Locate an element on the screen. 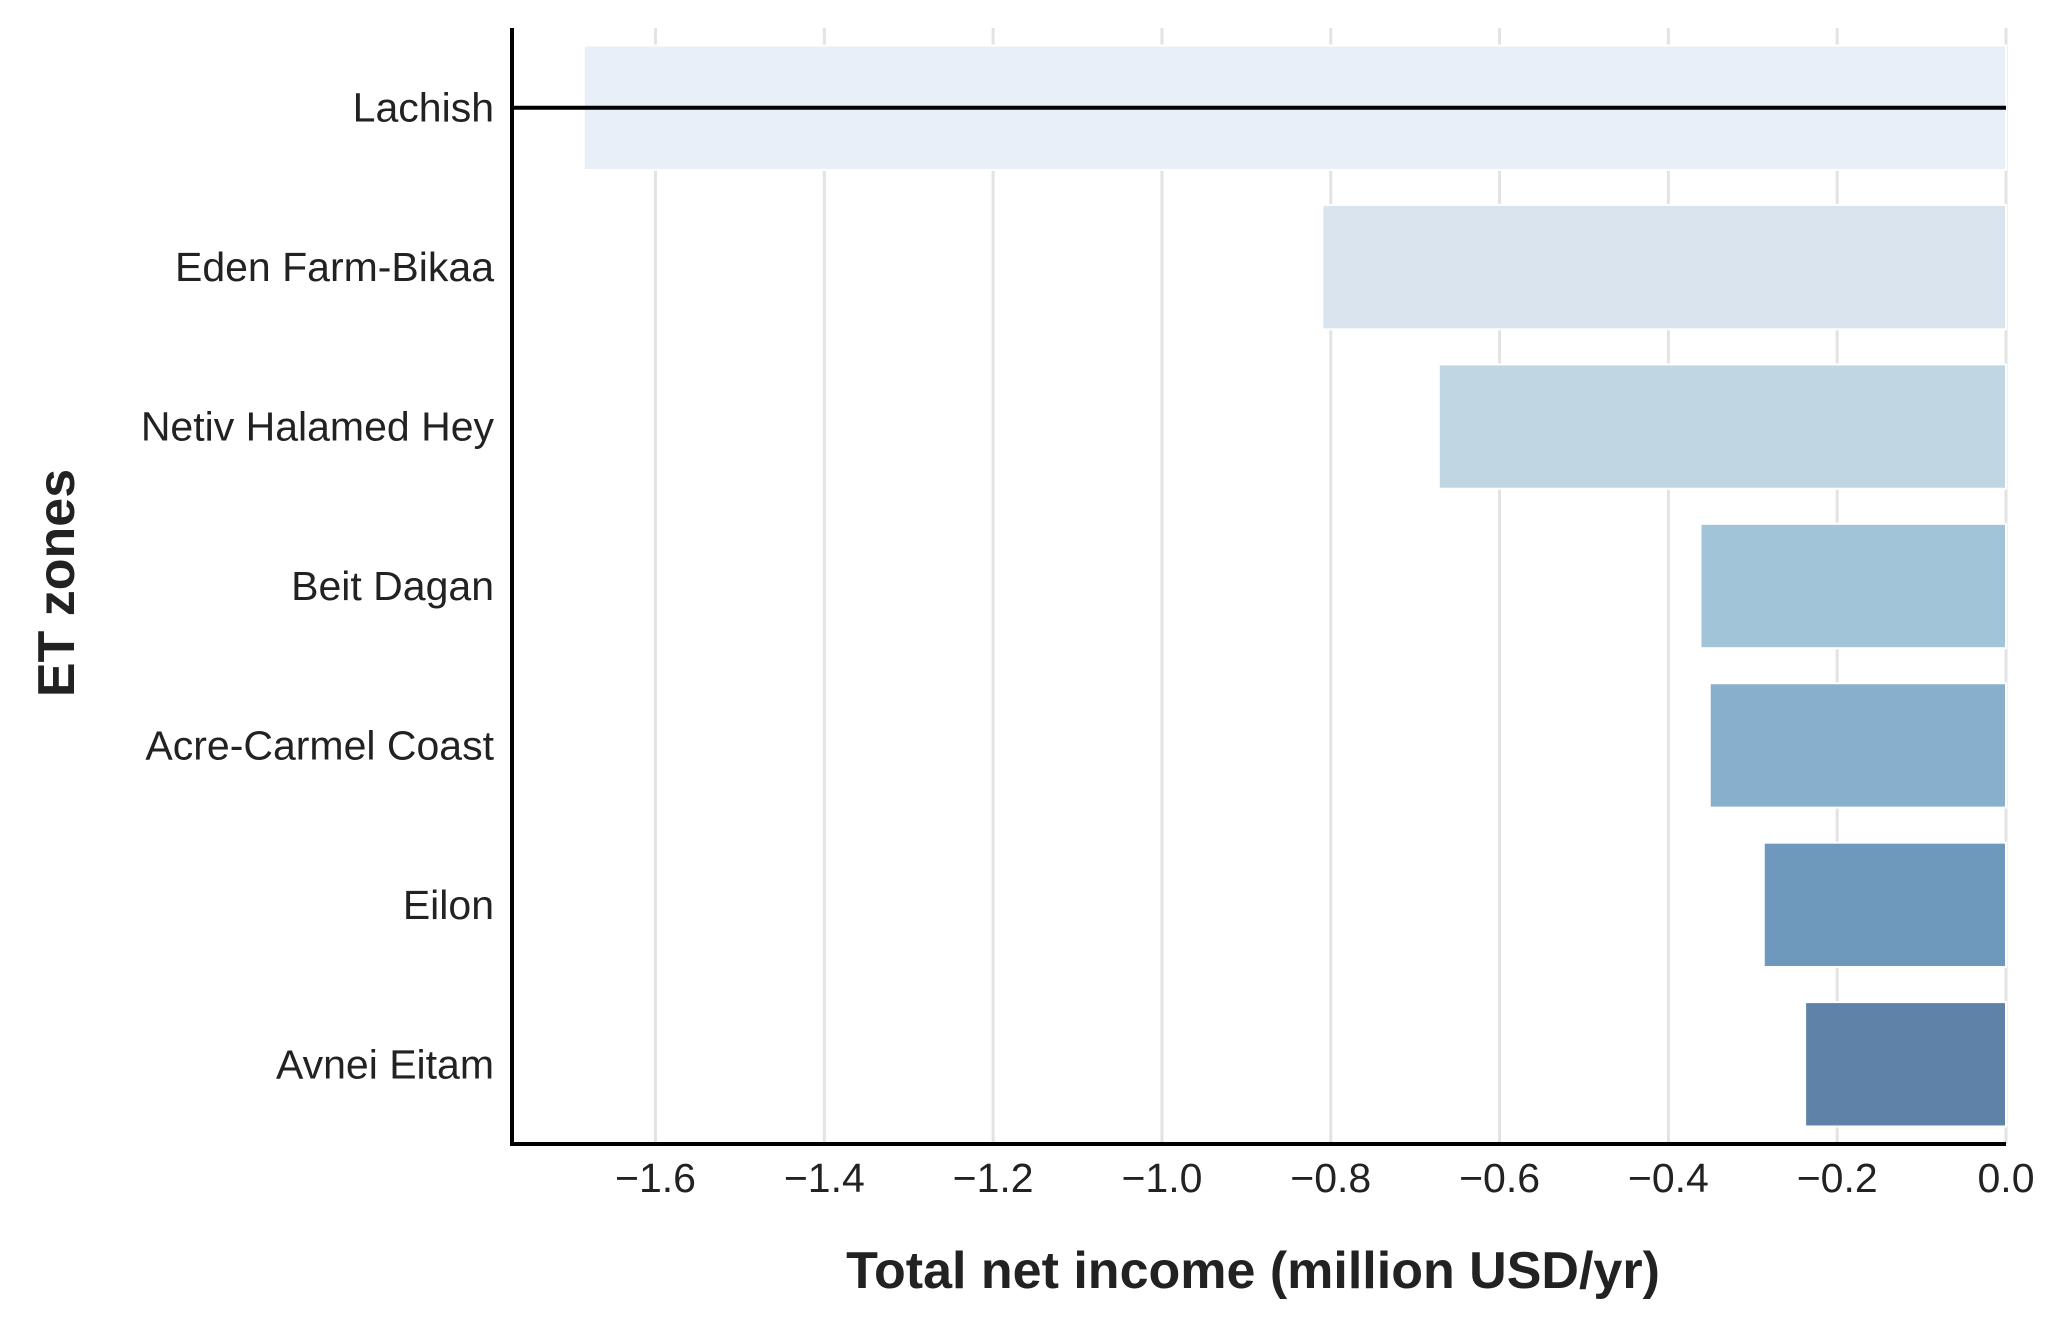 The height and width of the screenshot is (1328, 2056). x-tick-label: −0.4 is located at coordinates (1668, 1178).